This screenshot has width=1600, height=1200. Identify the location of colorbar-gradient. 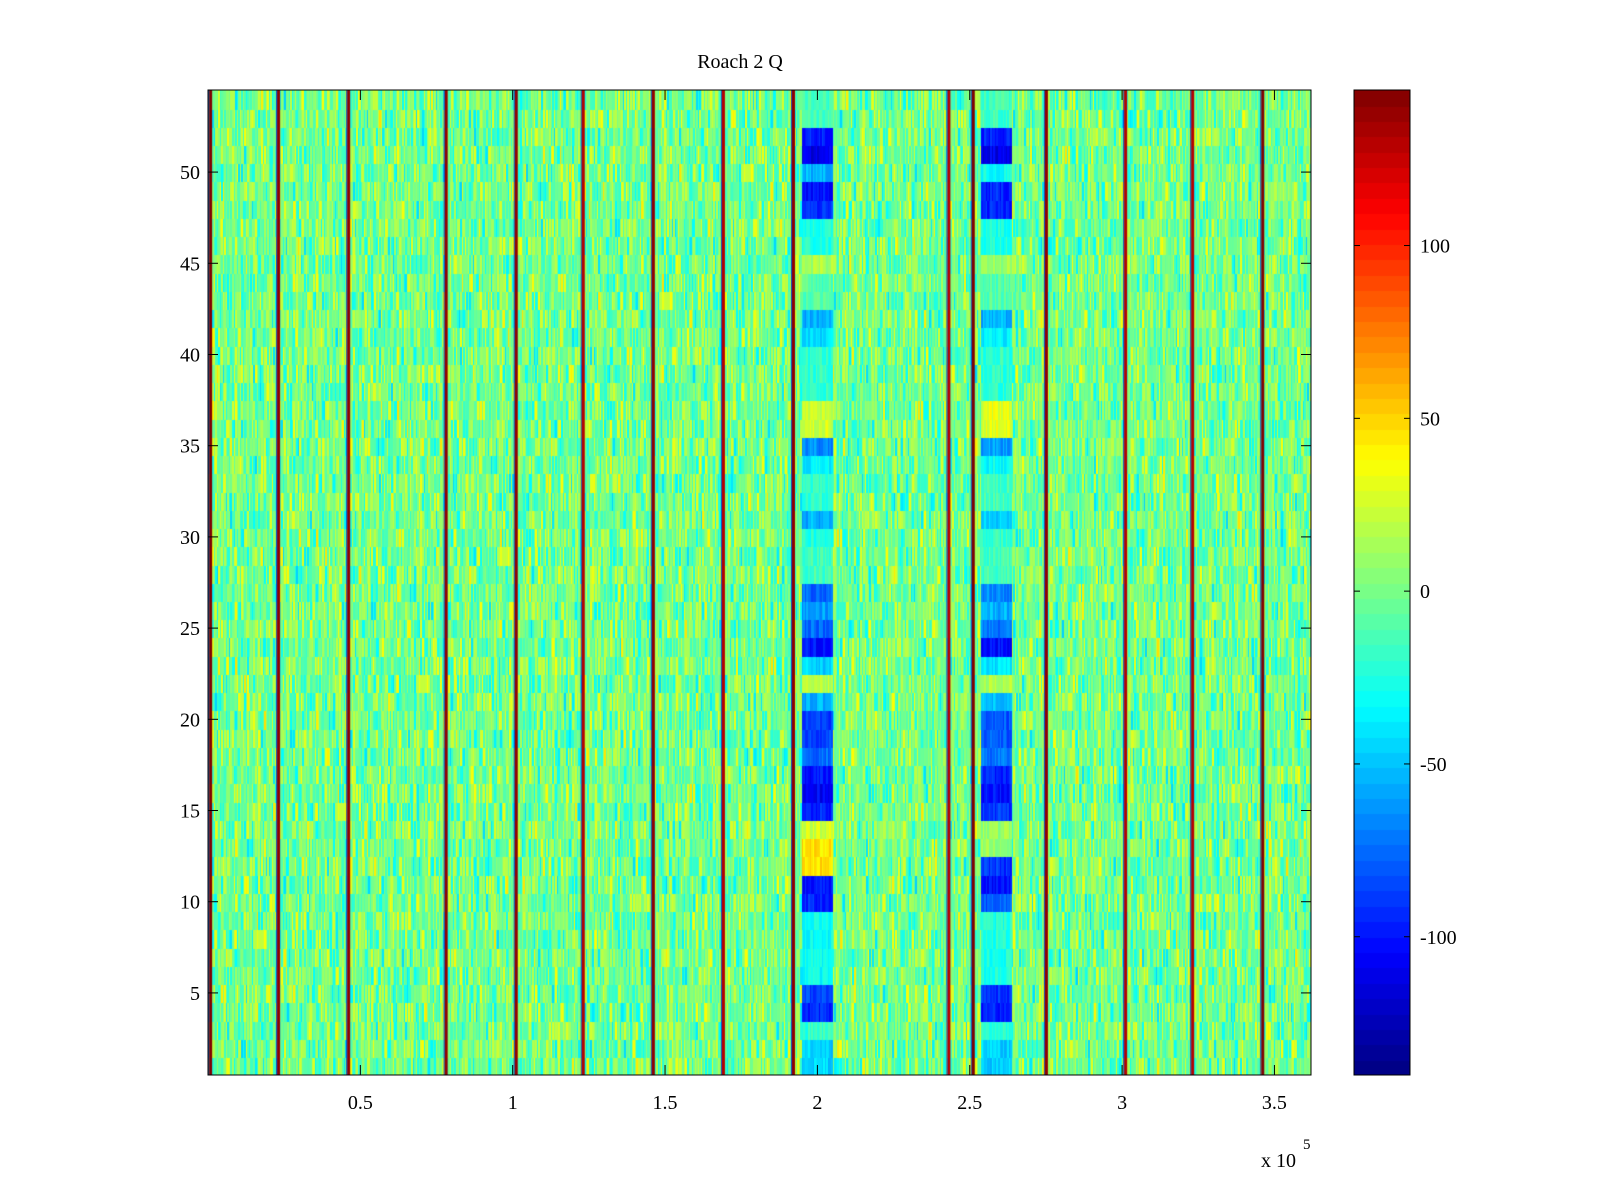
(1382, 582).